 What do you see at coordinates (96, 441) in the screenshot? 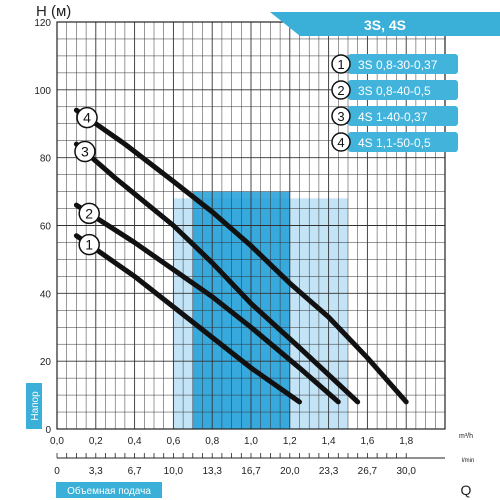
I see `x-tick-label-m3h: 0,2` at bounding box center [96, 441].